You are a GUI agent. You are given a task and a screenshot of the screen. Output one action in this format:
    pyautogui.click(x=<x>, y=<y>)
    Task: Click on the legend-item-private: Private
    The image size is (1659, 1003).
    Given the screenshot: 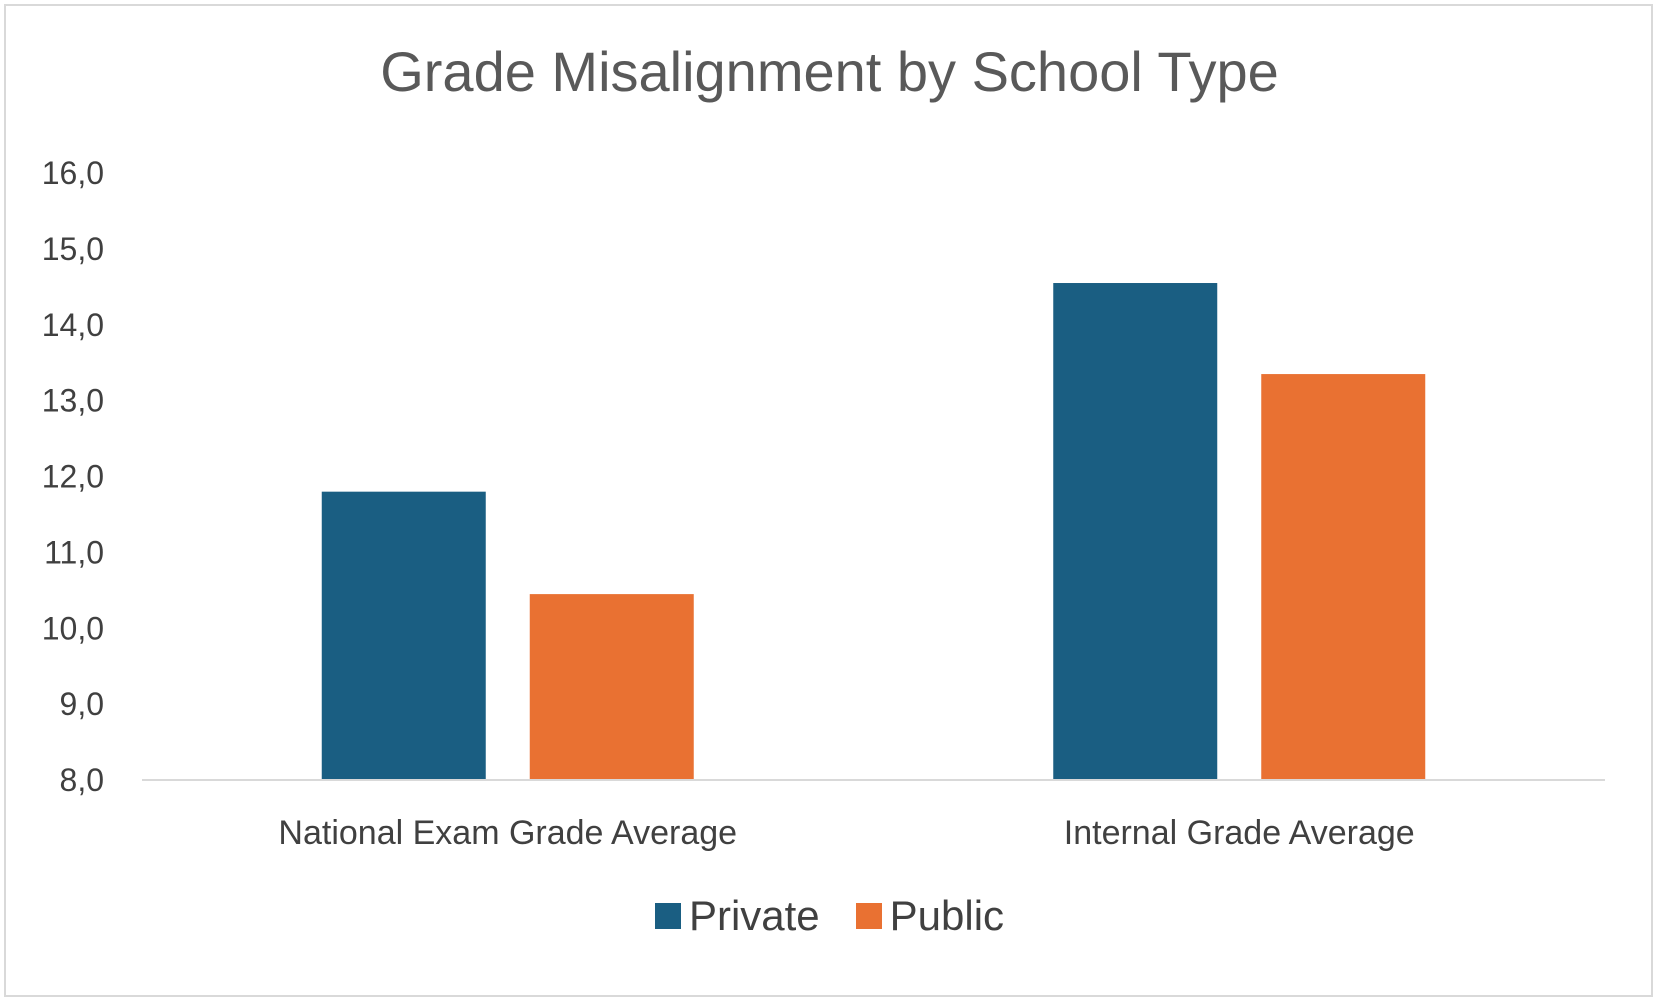 What is the action you would take?
    pyautogui.click(x=737, y=915)
    